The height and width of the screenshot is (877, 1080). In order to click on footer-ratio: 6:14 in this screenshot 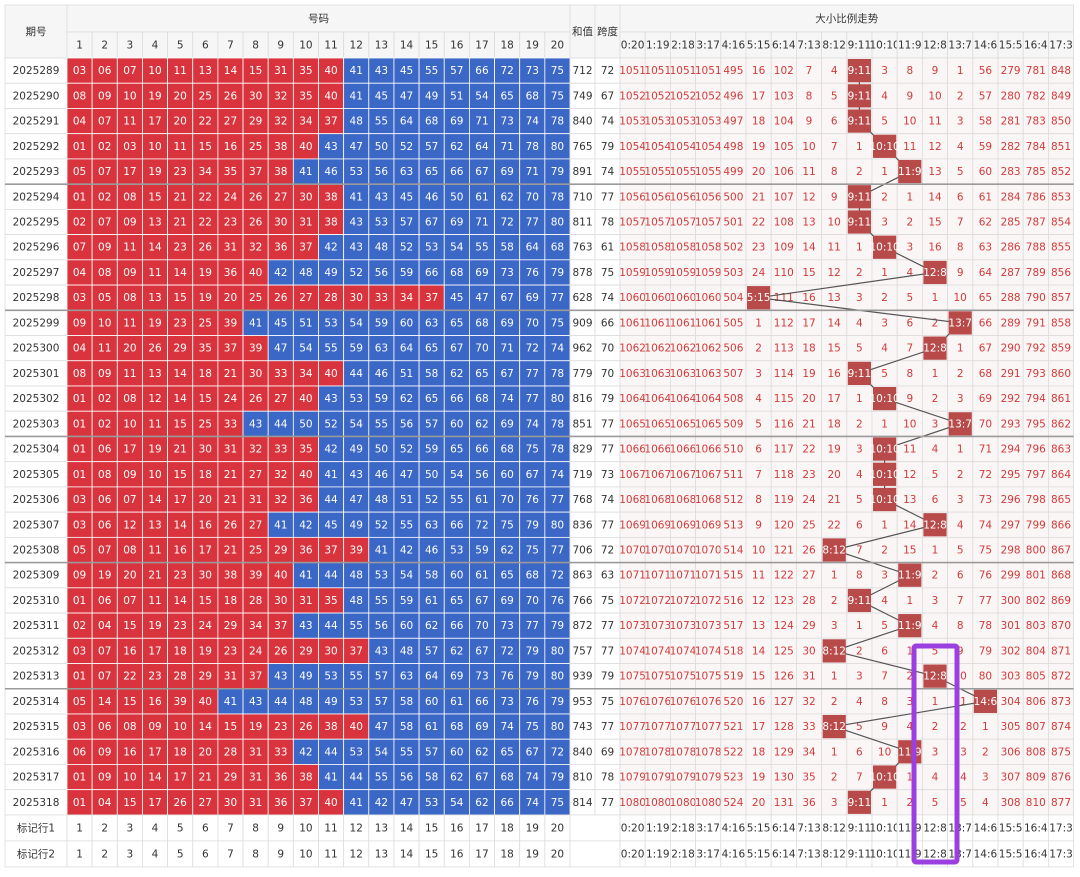, I will do `click(784, 854)`.